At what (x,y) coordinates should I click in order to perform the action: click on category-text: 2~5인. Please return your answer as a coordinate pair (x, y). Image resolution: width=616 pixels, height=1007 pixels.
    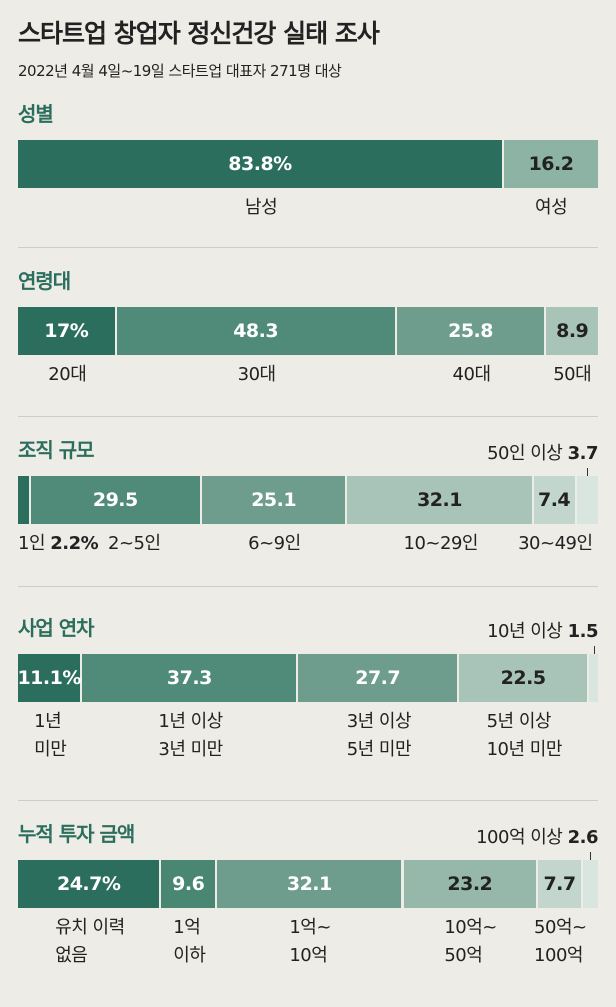
    Looking at the image, I should click on (134, 543).